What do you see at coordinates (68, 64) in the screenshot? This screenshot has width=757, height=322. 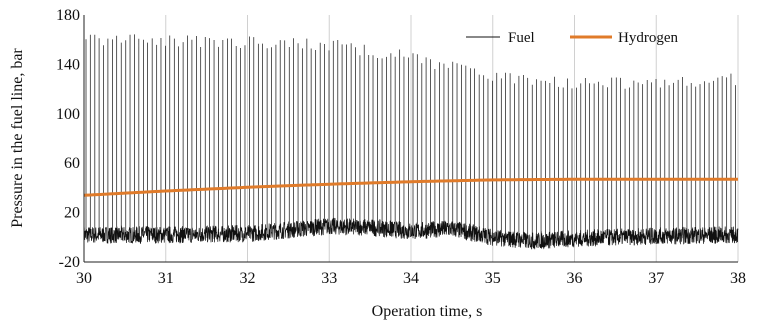 I see `y-tick-label: 140` at bounding box center [68, 64].